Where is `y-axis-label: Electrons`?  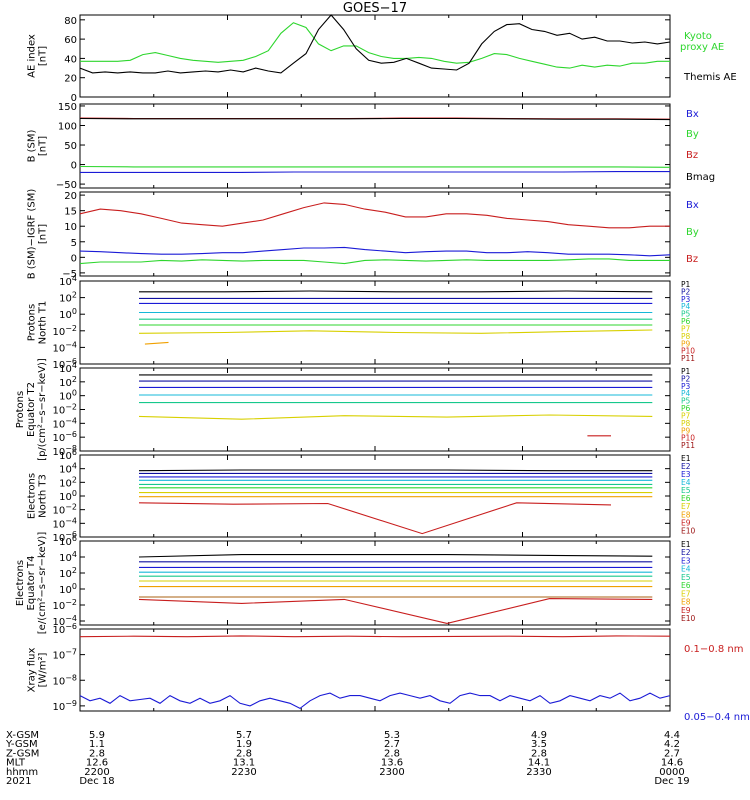
y-axis-label: Electrons is located at coordinates (32, 496).